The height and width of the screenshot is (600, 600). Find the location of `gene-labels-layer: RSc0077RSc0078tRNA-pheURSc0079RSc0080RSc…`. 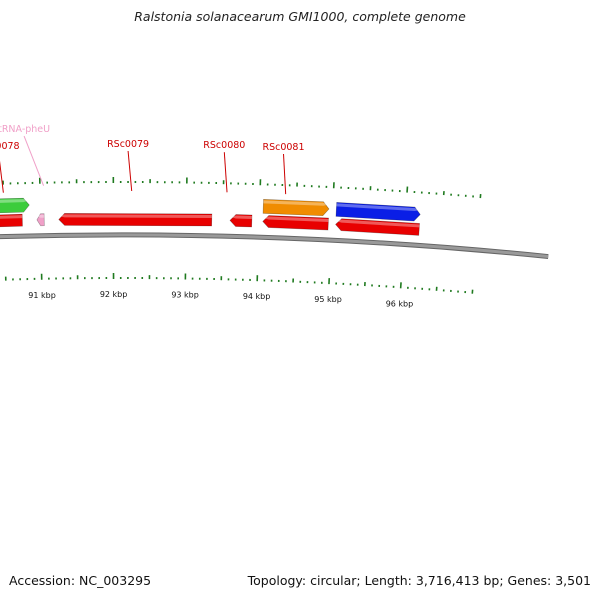

gene-labels-layer: RSc0077RSc0078tRNA-pheURSc0079RSc0080RSc… is located at coordinates (152, 159).